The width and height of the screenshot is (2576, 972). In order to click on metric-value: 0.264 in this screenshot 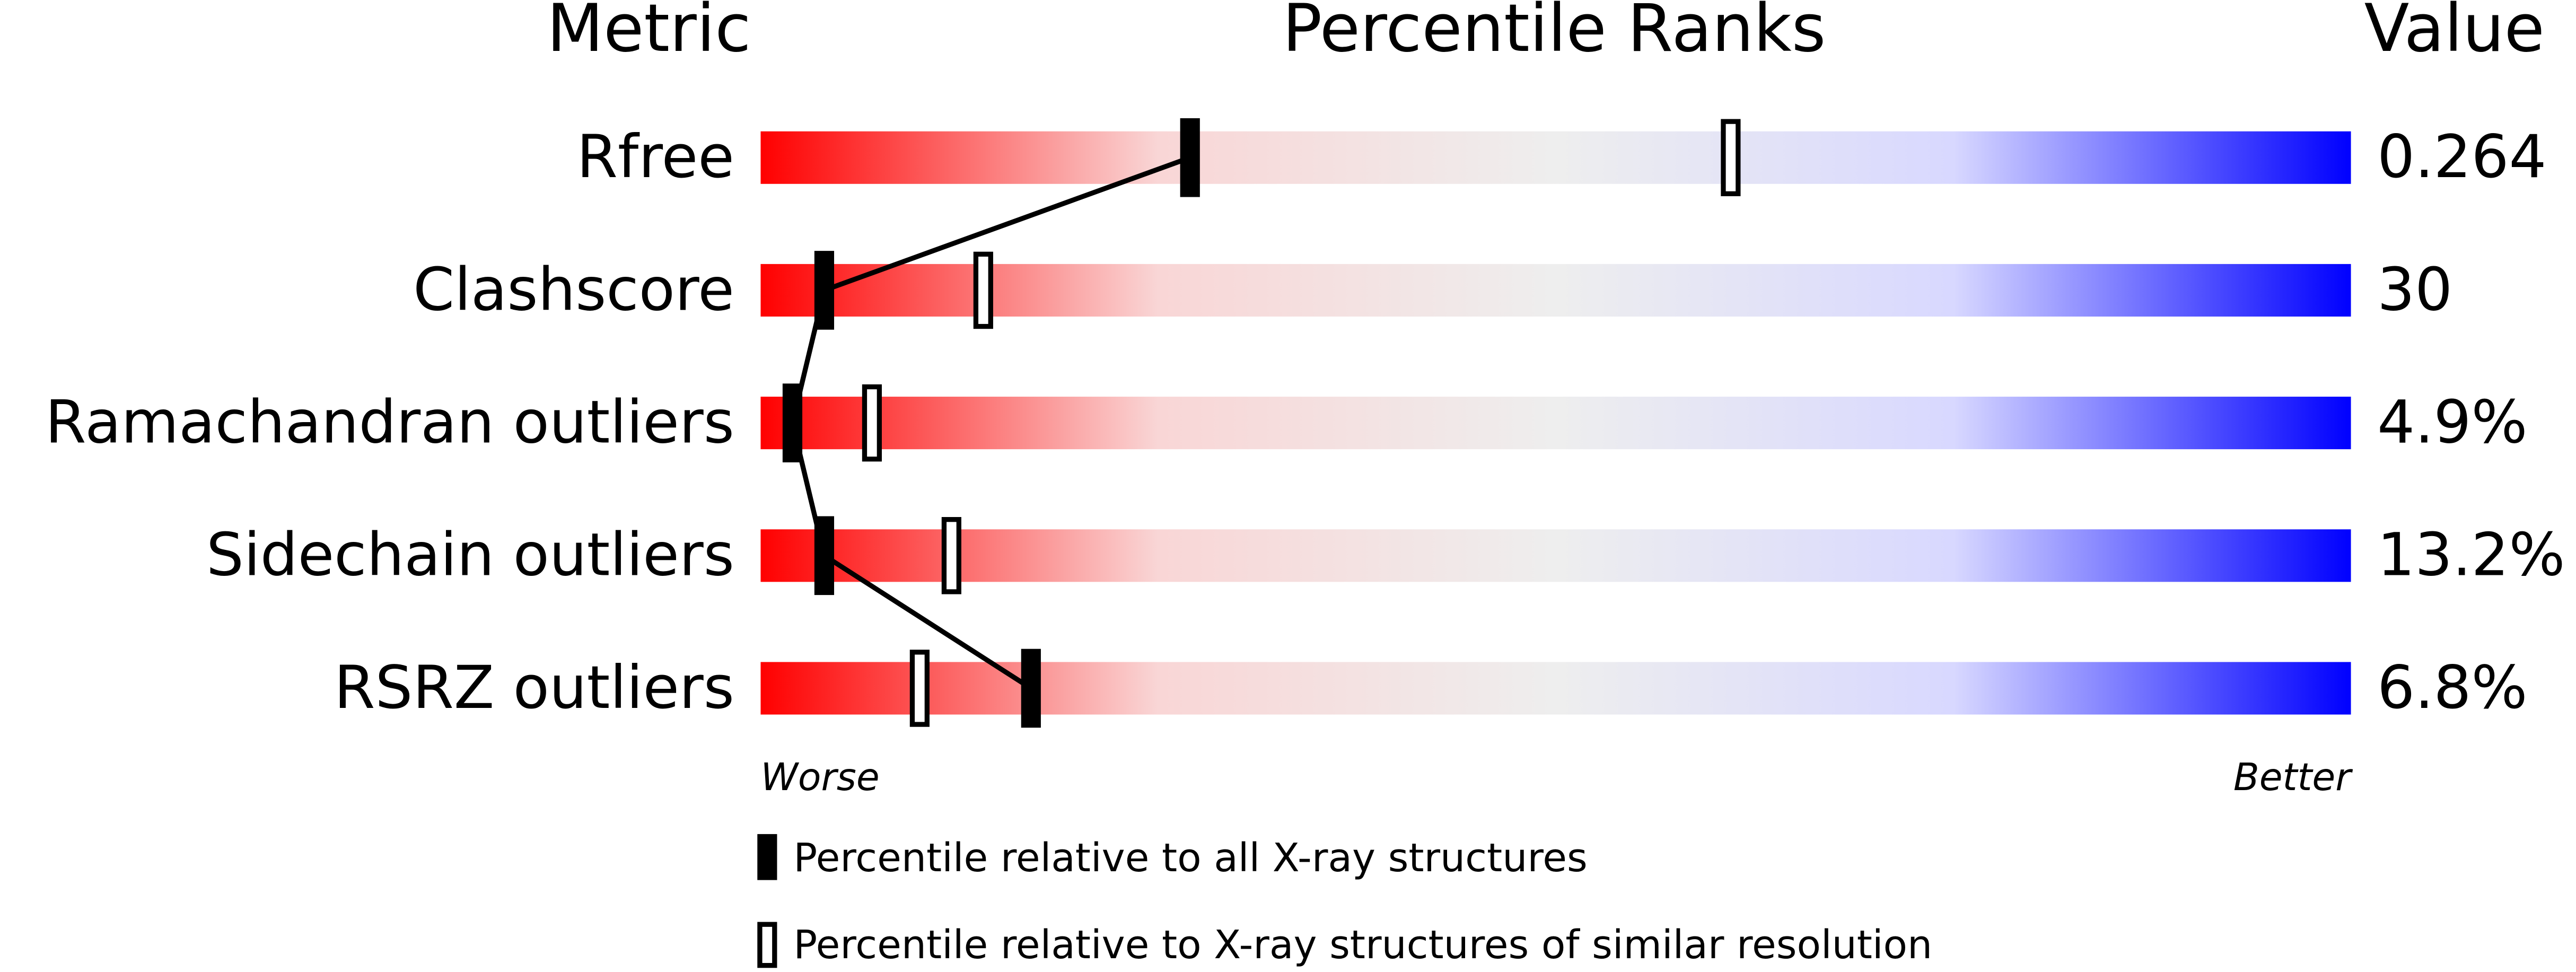, I will do `click(2461, 157)`.